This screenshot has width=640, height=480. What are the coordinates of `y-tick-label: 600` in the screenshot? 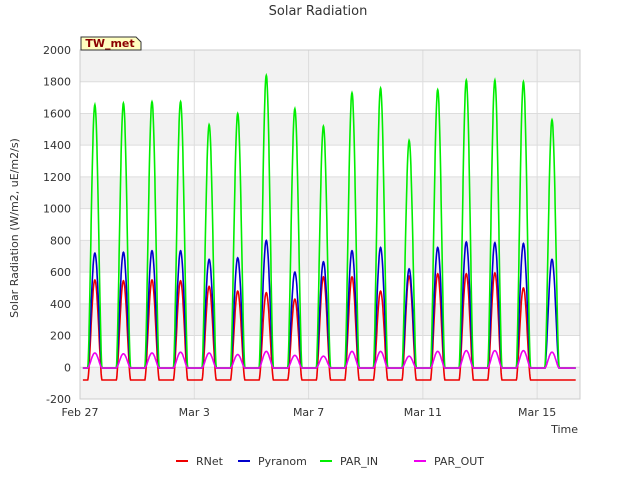 It's located at (60, 272).